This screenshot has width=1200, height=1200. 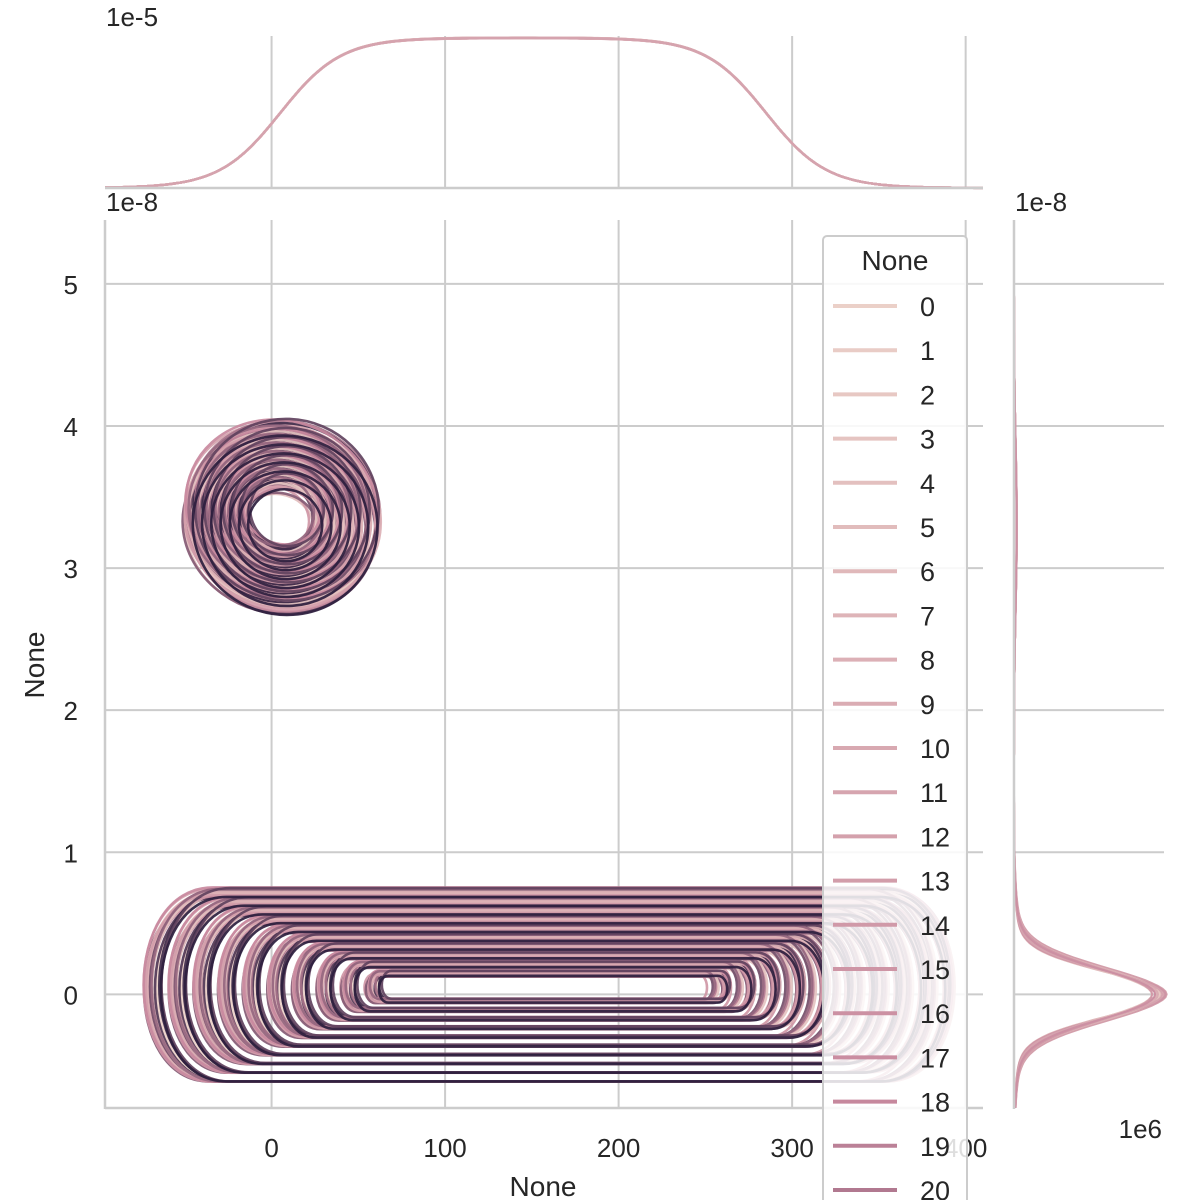 What do you see at coordinates (935, 837) in the screenshot?
I see `legend-entry-label: 12` at bounding box center [935, 837].